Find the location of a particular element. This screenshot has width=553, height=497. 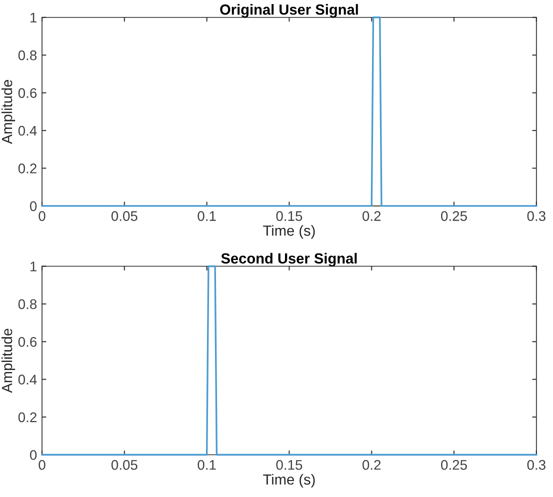

chart-title: Second User Signal is located at coordinates (289, 259).